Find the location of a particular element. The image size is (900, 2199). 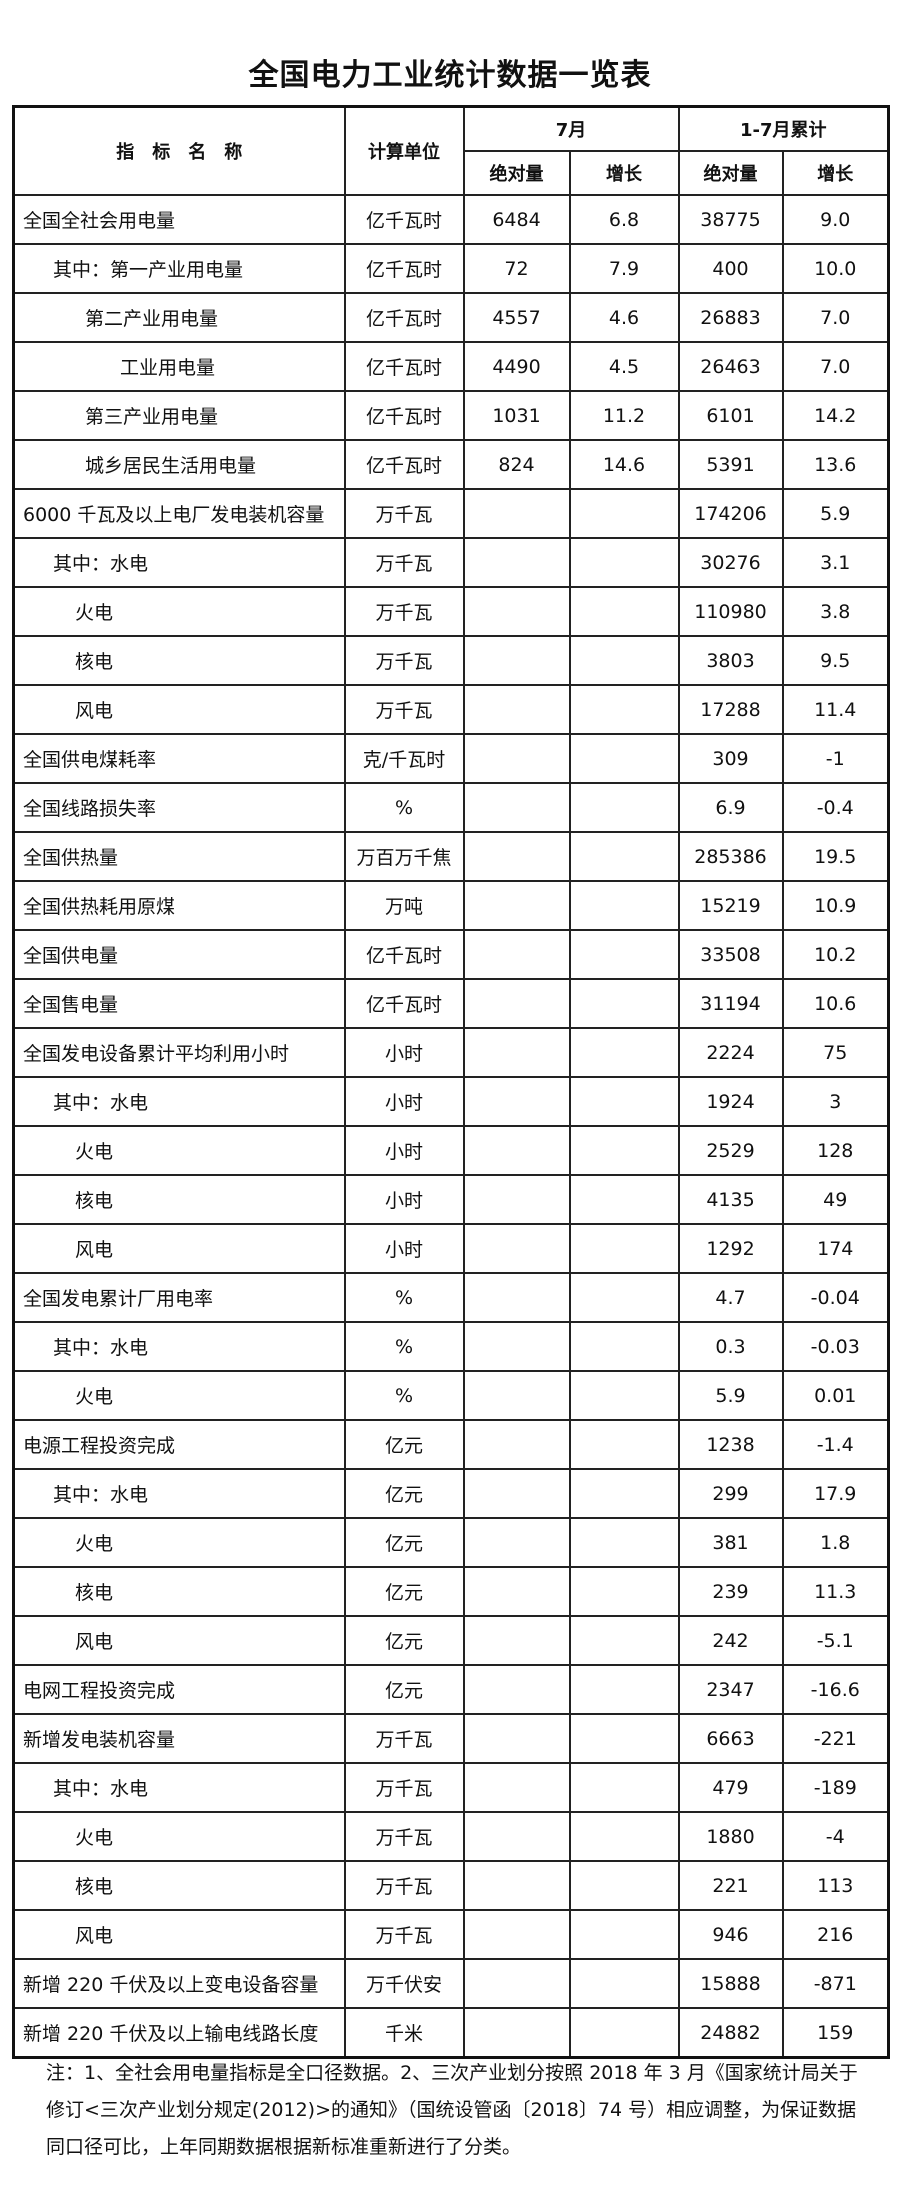

table-row: 全国发电设备累计平均利用小时 小时 2224 75 is located at coordinates (451, 1052).